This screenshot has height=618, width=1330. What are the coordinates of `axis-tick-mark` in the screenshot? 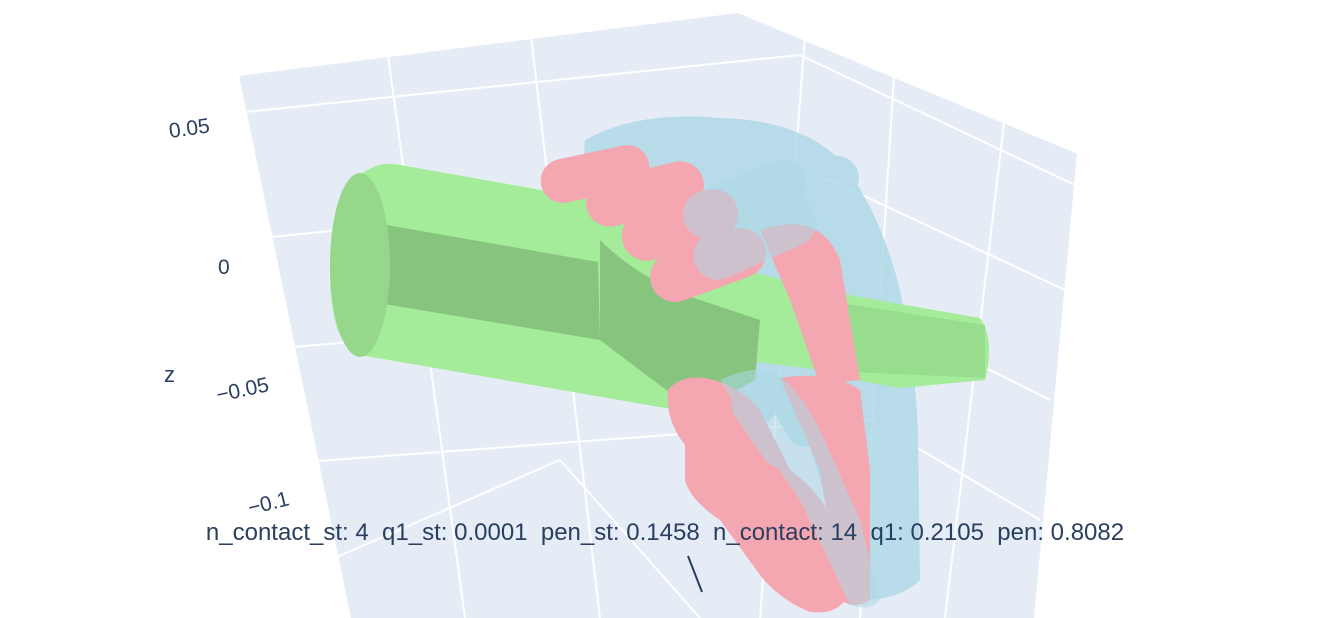 It's located at (695, 574).